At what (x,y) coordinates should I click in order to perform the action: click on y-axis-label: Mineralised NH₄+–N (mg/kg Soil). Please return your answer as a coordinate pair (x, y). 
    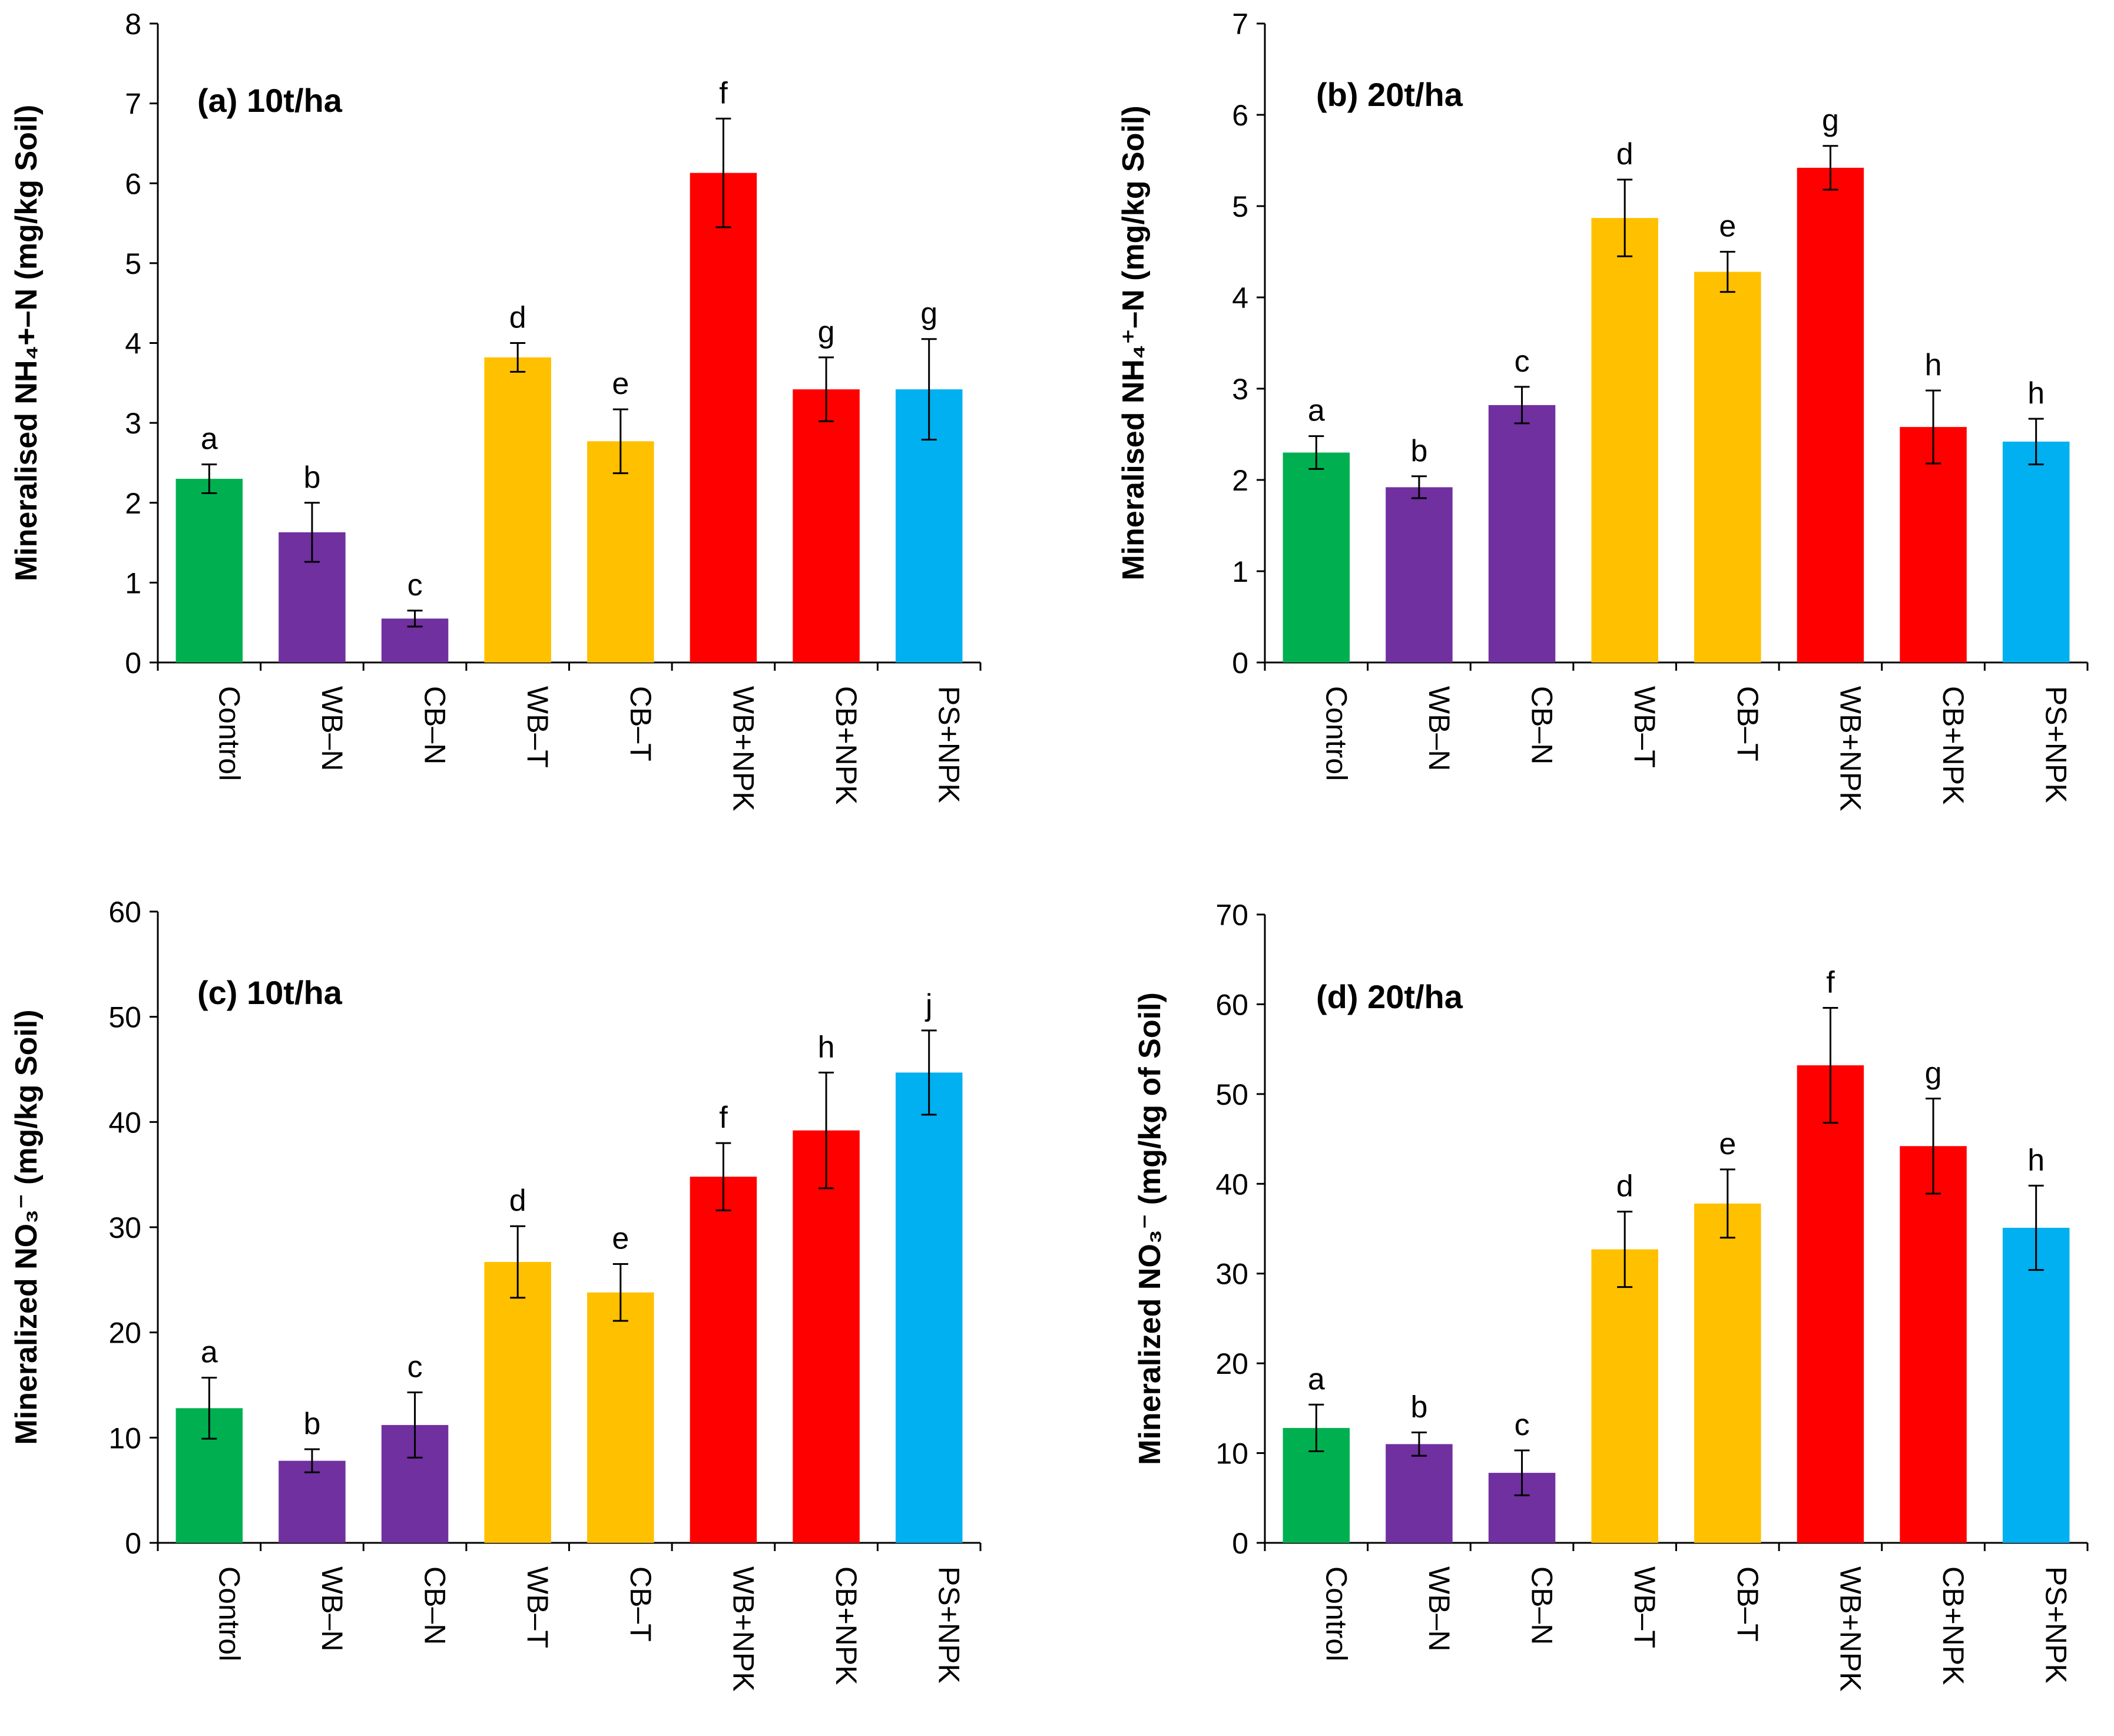
    Looking at the image, I should click on (26, 343).